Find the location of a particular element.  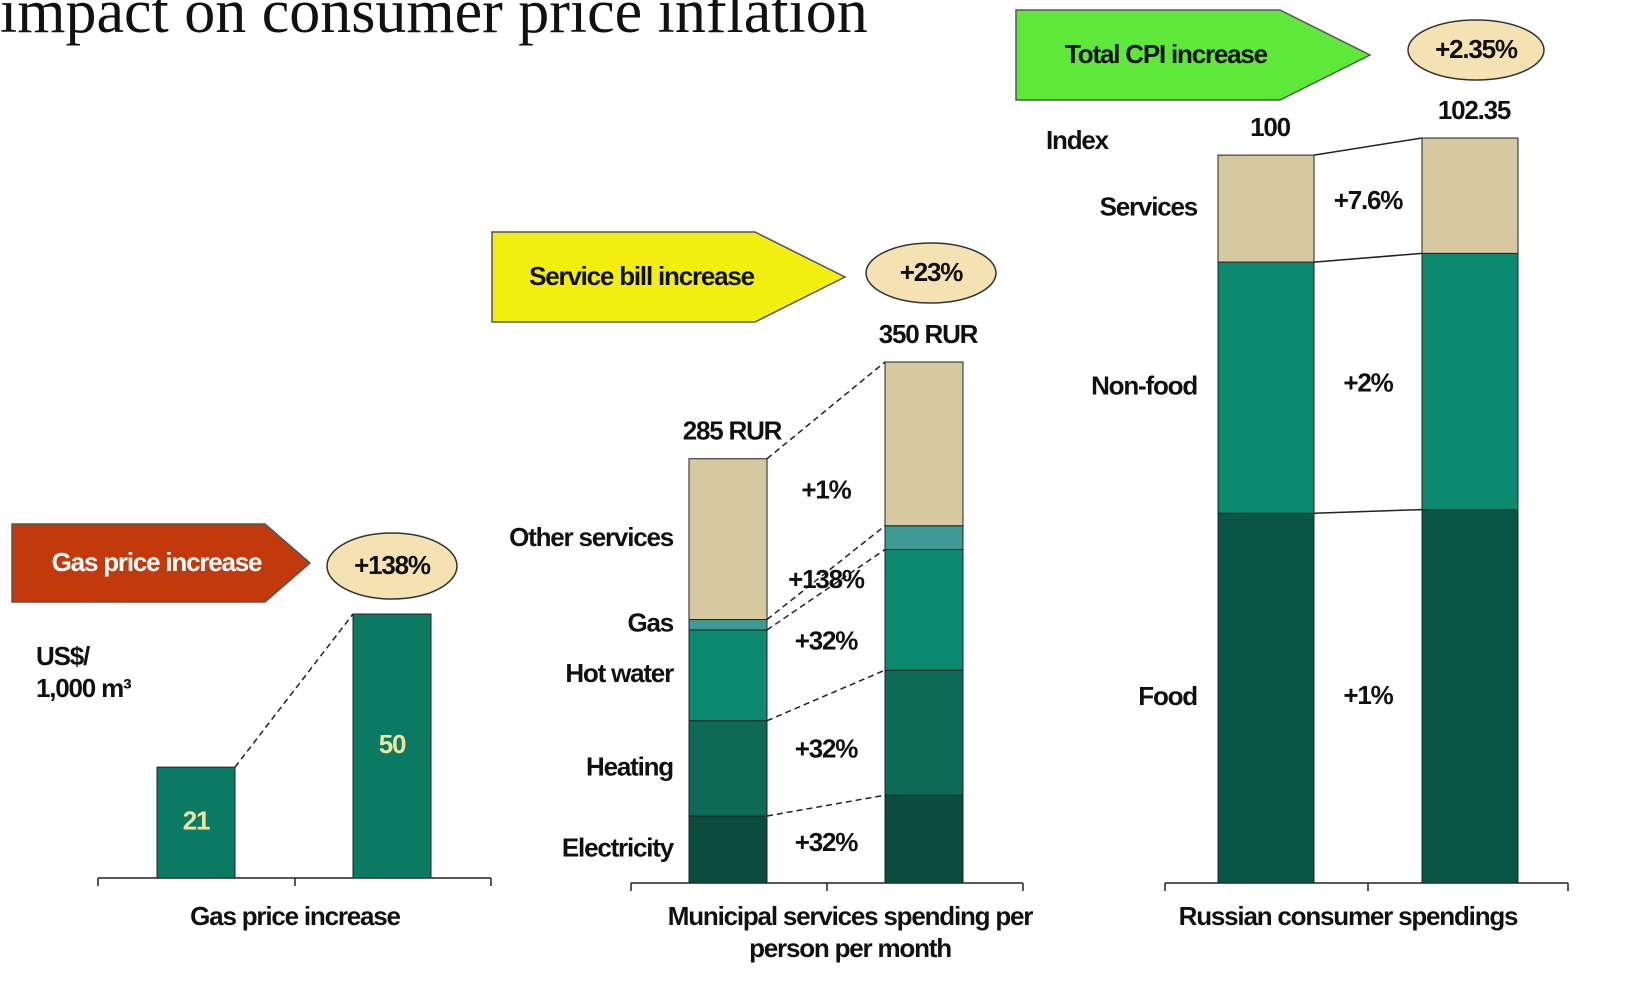

x-axis-title: Gas price increase is located at coordinates (295, 916).